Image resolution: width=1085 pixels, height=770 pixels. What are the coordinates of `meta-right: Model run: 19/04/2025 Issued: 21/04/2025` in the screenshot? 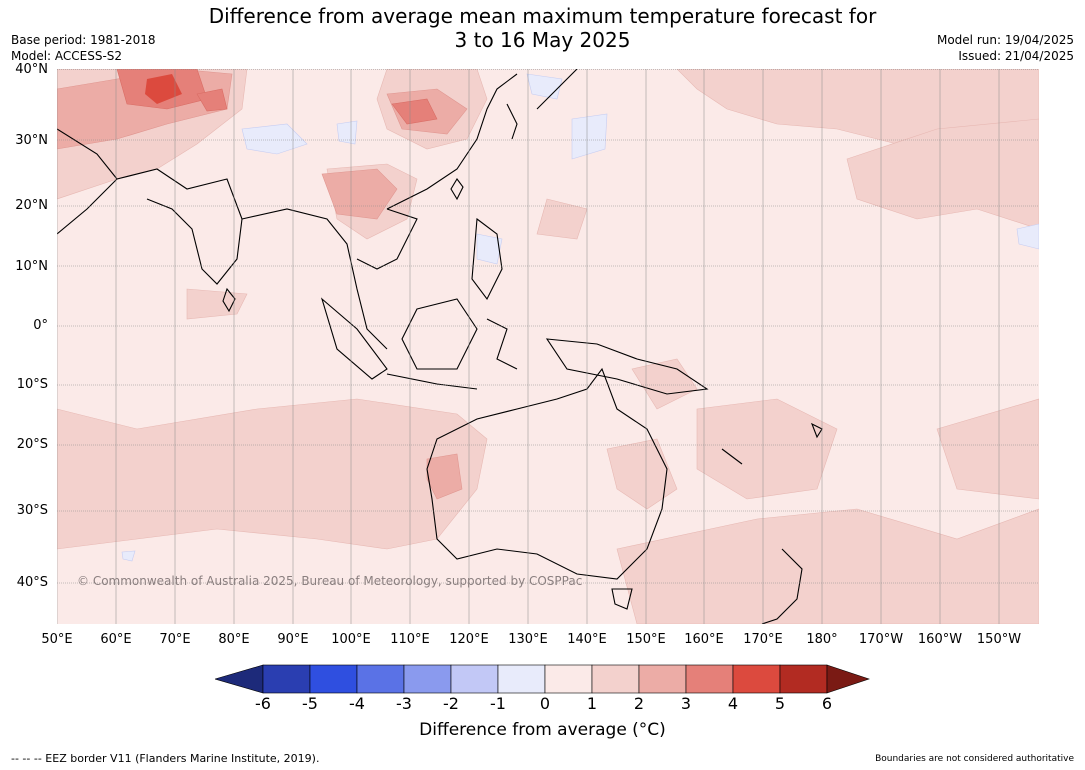 It's located at (1005, 48).